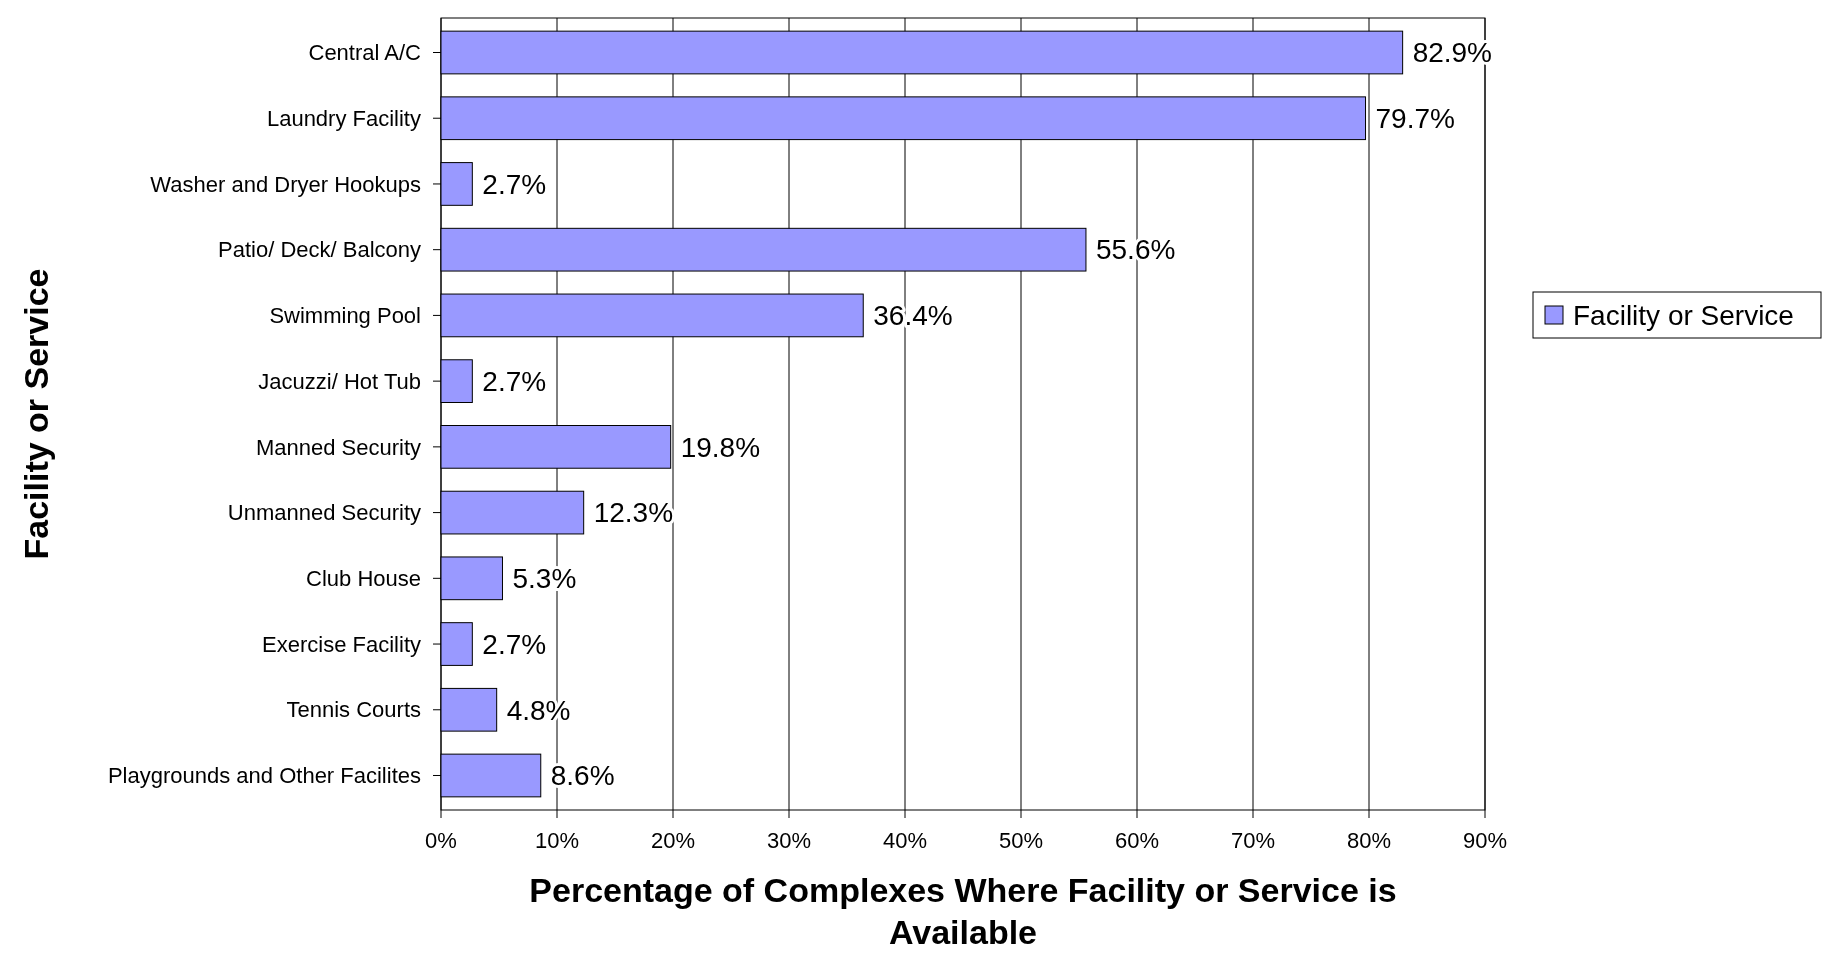 Image resolution: width=1835 pixels, height=968 pixels. What do you see at coordinates (789, 840) in the screenshot?
I see `x-tick-label: 30%` at bounding box center [789, 840].